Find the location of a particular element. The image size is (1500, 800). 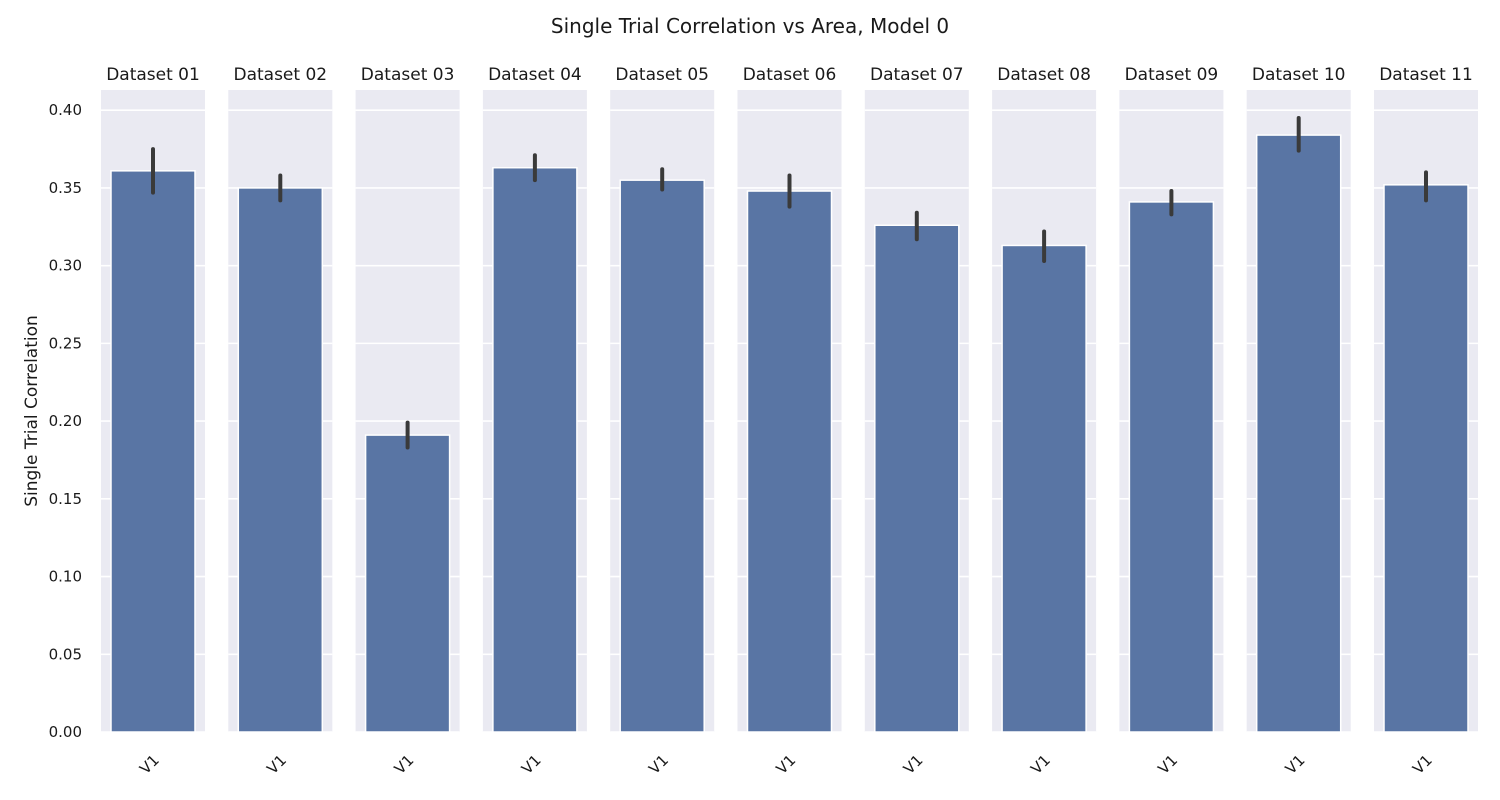

facet-panel: Dataset 01 V1 is located at coordinates (153, 421).